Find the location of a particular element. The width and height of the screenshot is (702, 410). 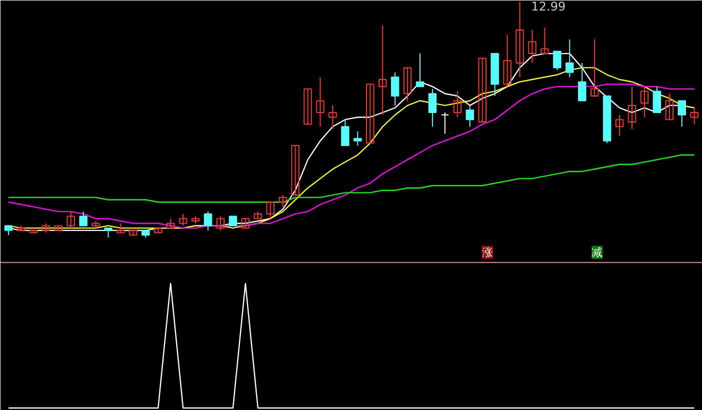

annotation: 12.99 is located at coordinates (548, 7).